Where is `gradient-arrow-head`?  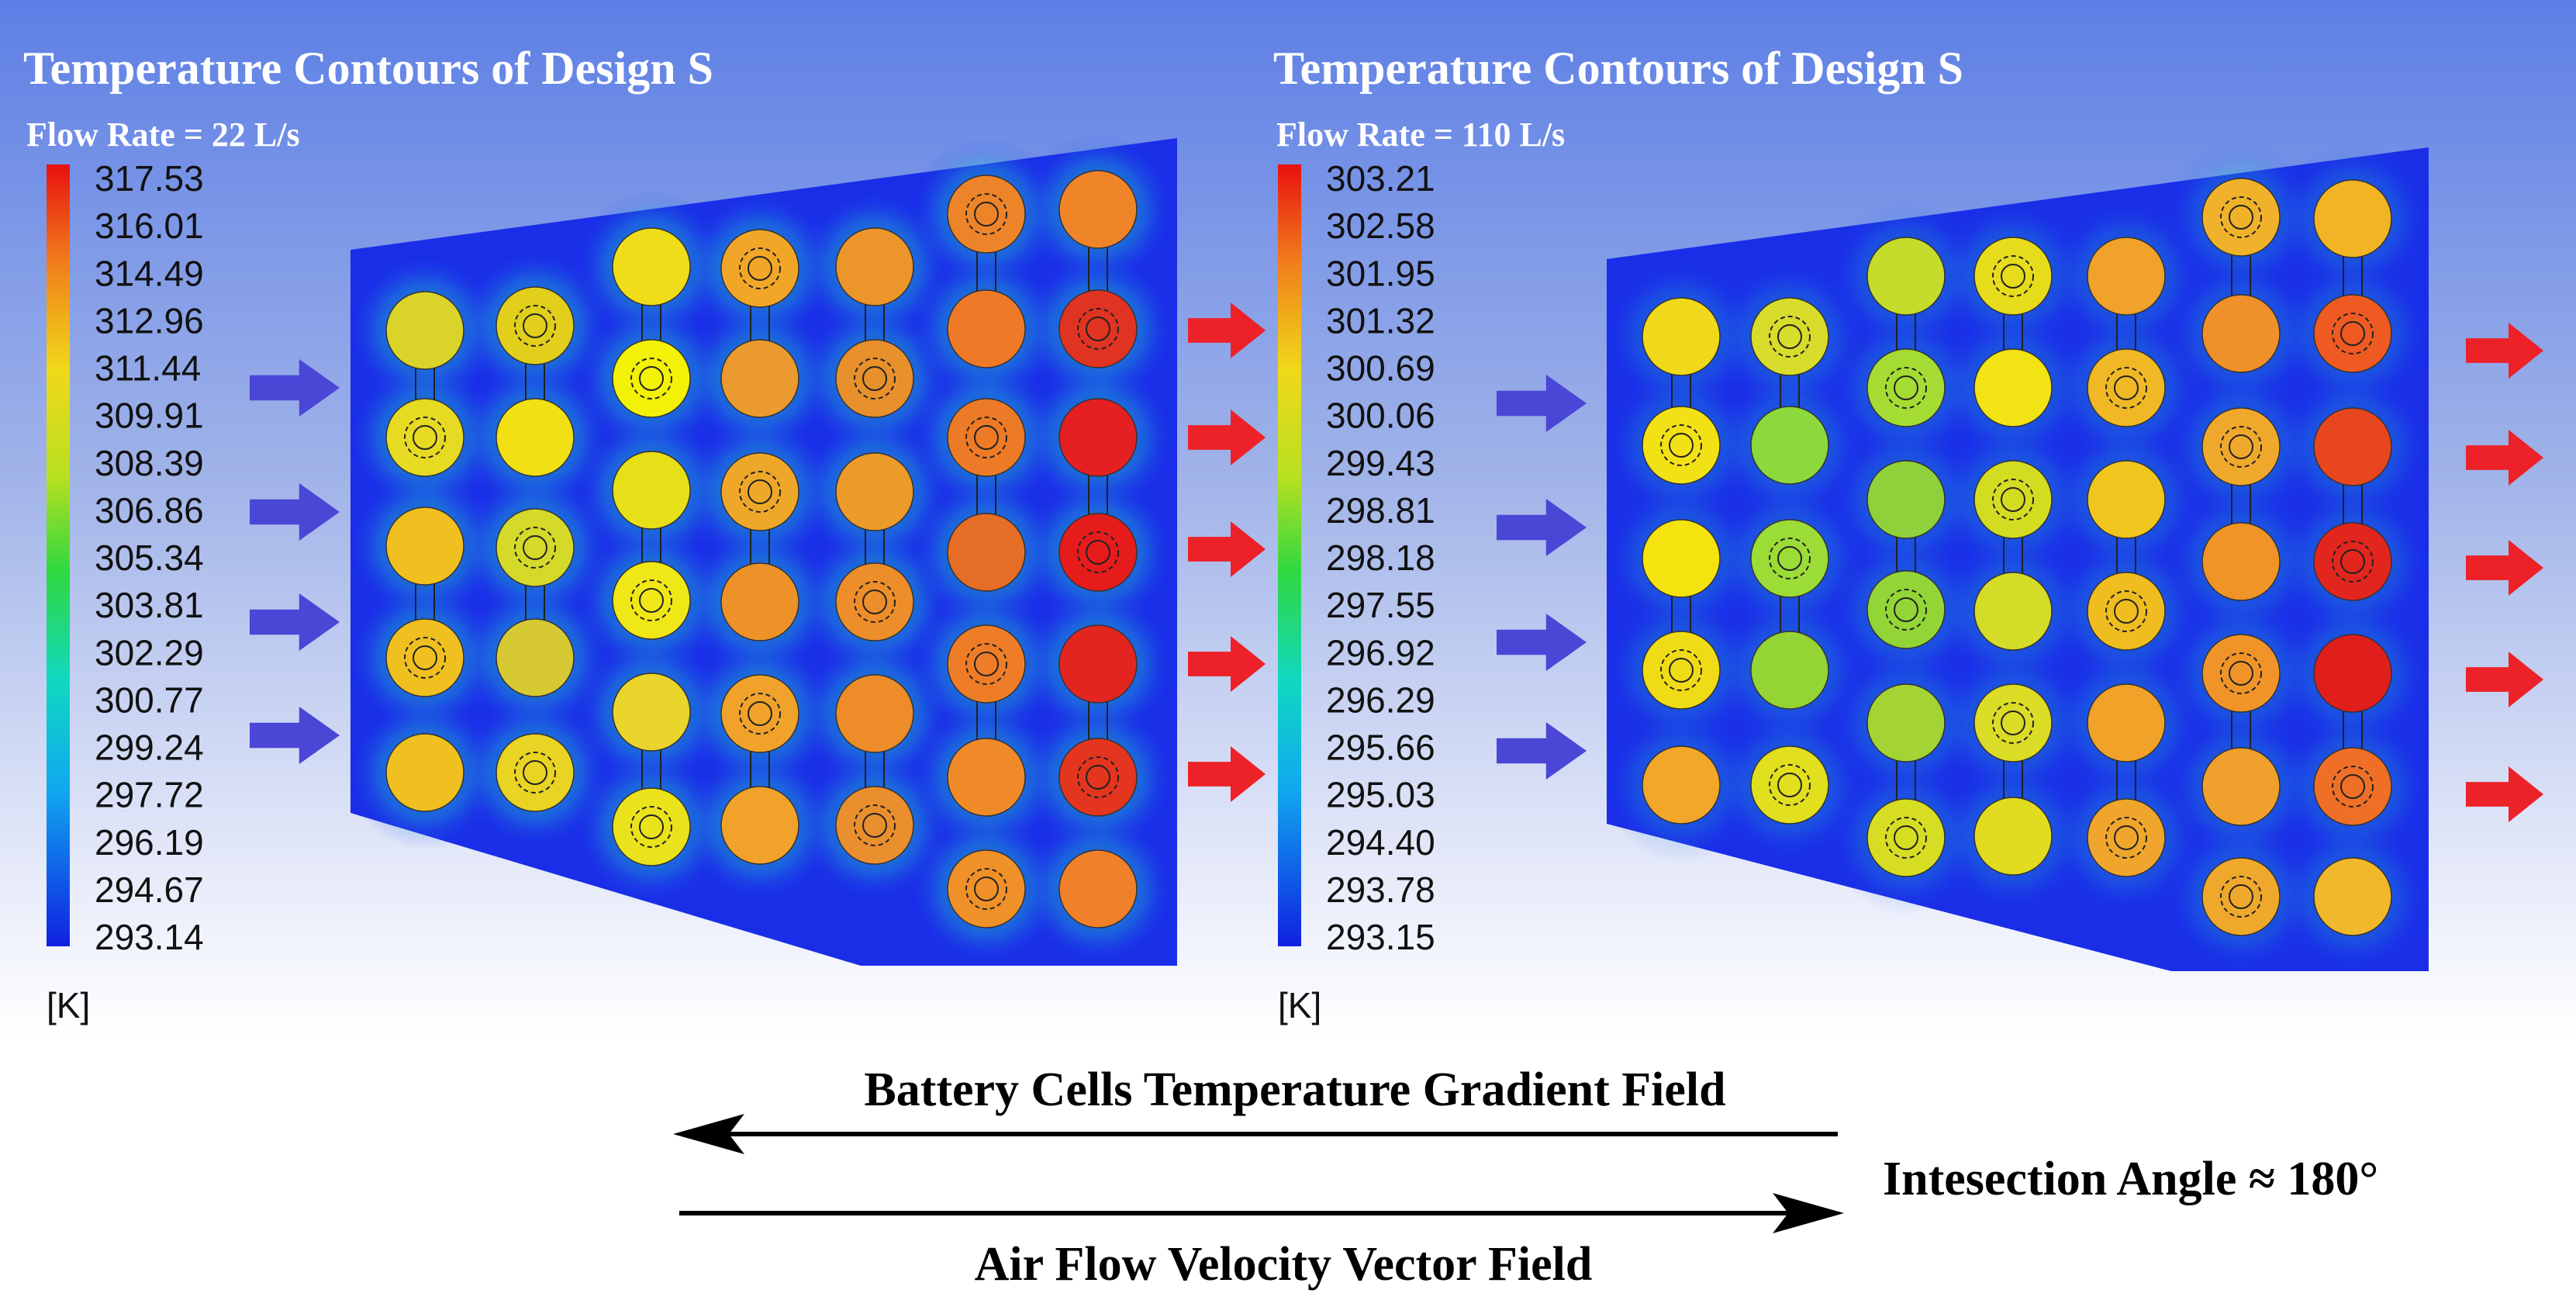
gradient-arrow-head is located at coordinates (708, 1134).